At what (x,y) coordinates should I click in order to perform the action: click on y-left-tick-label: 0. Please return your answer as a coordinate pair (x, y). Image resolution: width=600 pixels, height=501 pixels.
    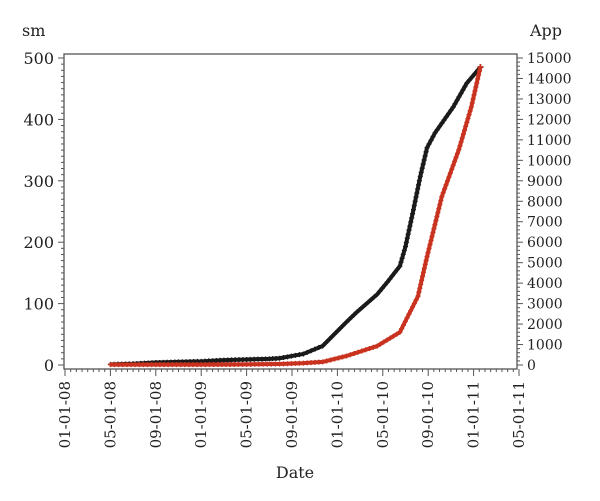
    Looking at the image, I should click on (49, 365).